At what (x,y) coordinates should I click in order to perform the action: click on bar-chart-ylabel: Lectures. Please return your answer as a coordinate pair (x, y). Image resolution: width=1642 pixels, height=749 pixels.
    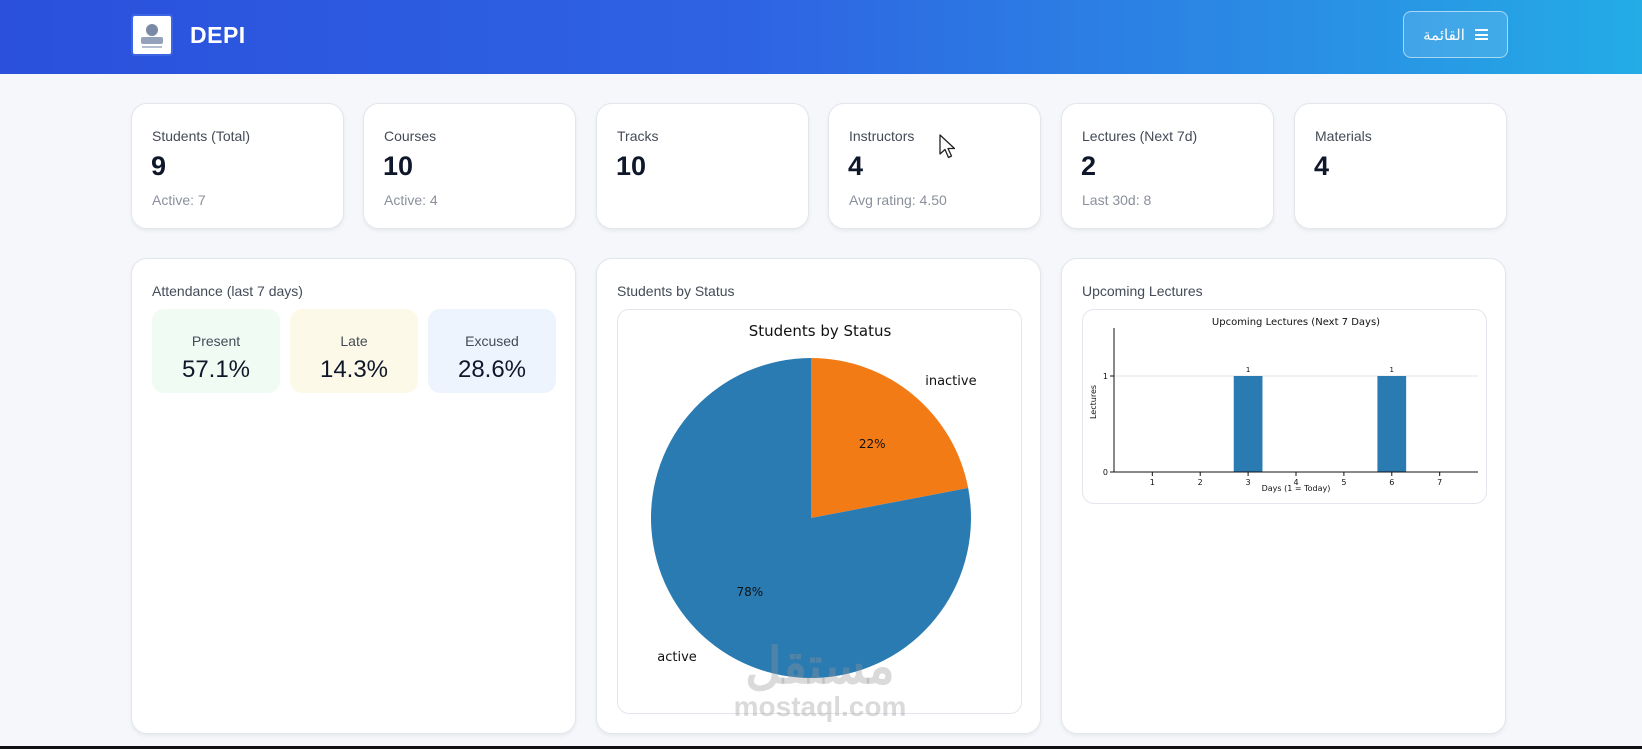
    Looking at the image, I should click on (1093, 402).